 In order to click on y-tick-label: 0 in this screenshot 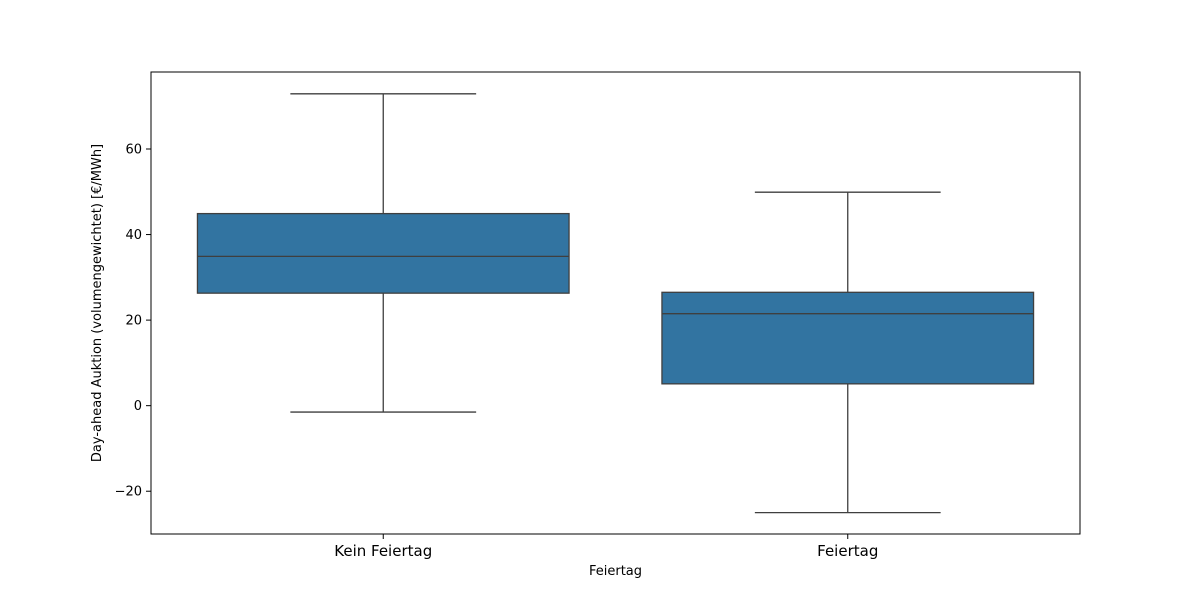, I will do `click(138, 406)`.